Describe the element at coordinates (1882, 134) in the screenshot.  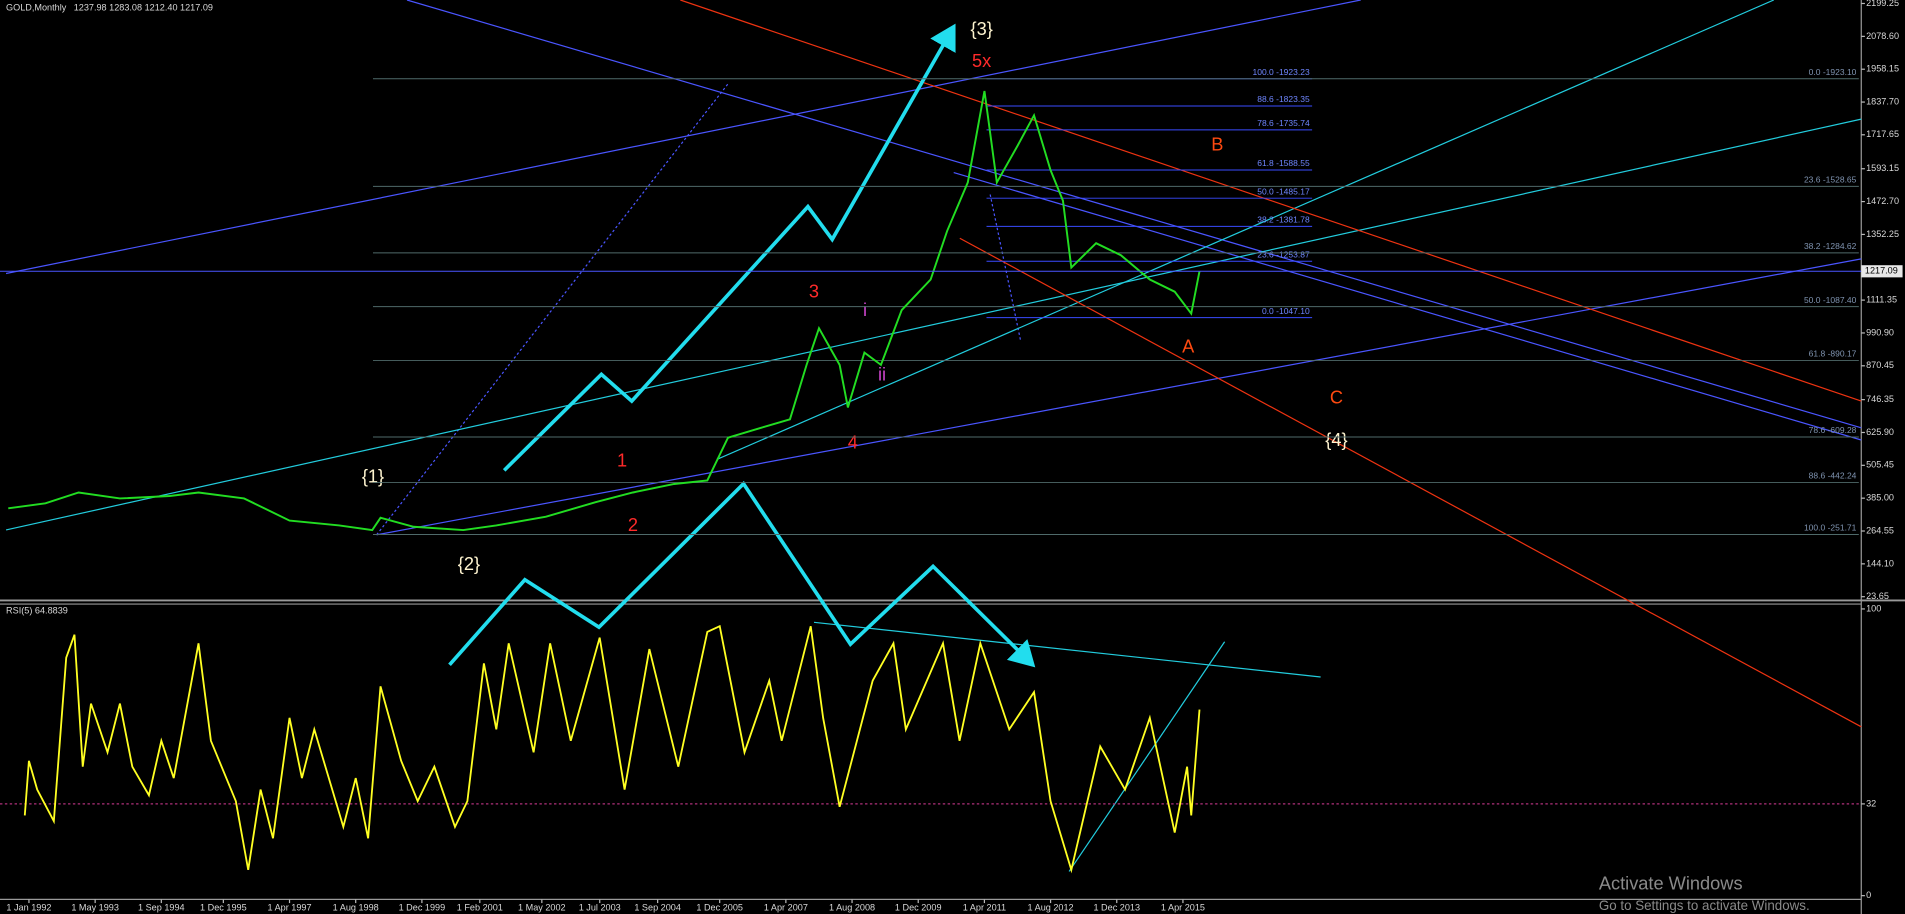
I see `y-tick-label: 1717.65` at that location.